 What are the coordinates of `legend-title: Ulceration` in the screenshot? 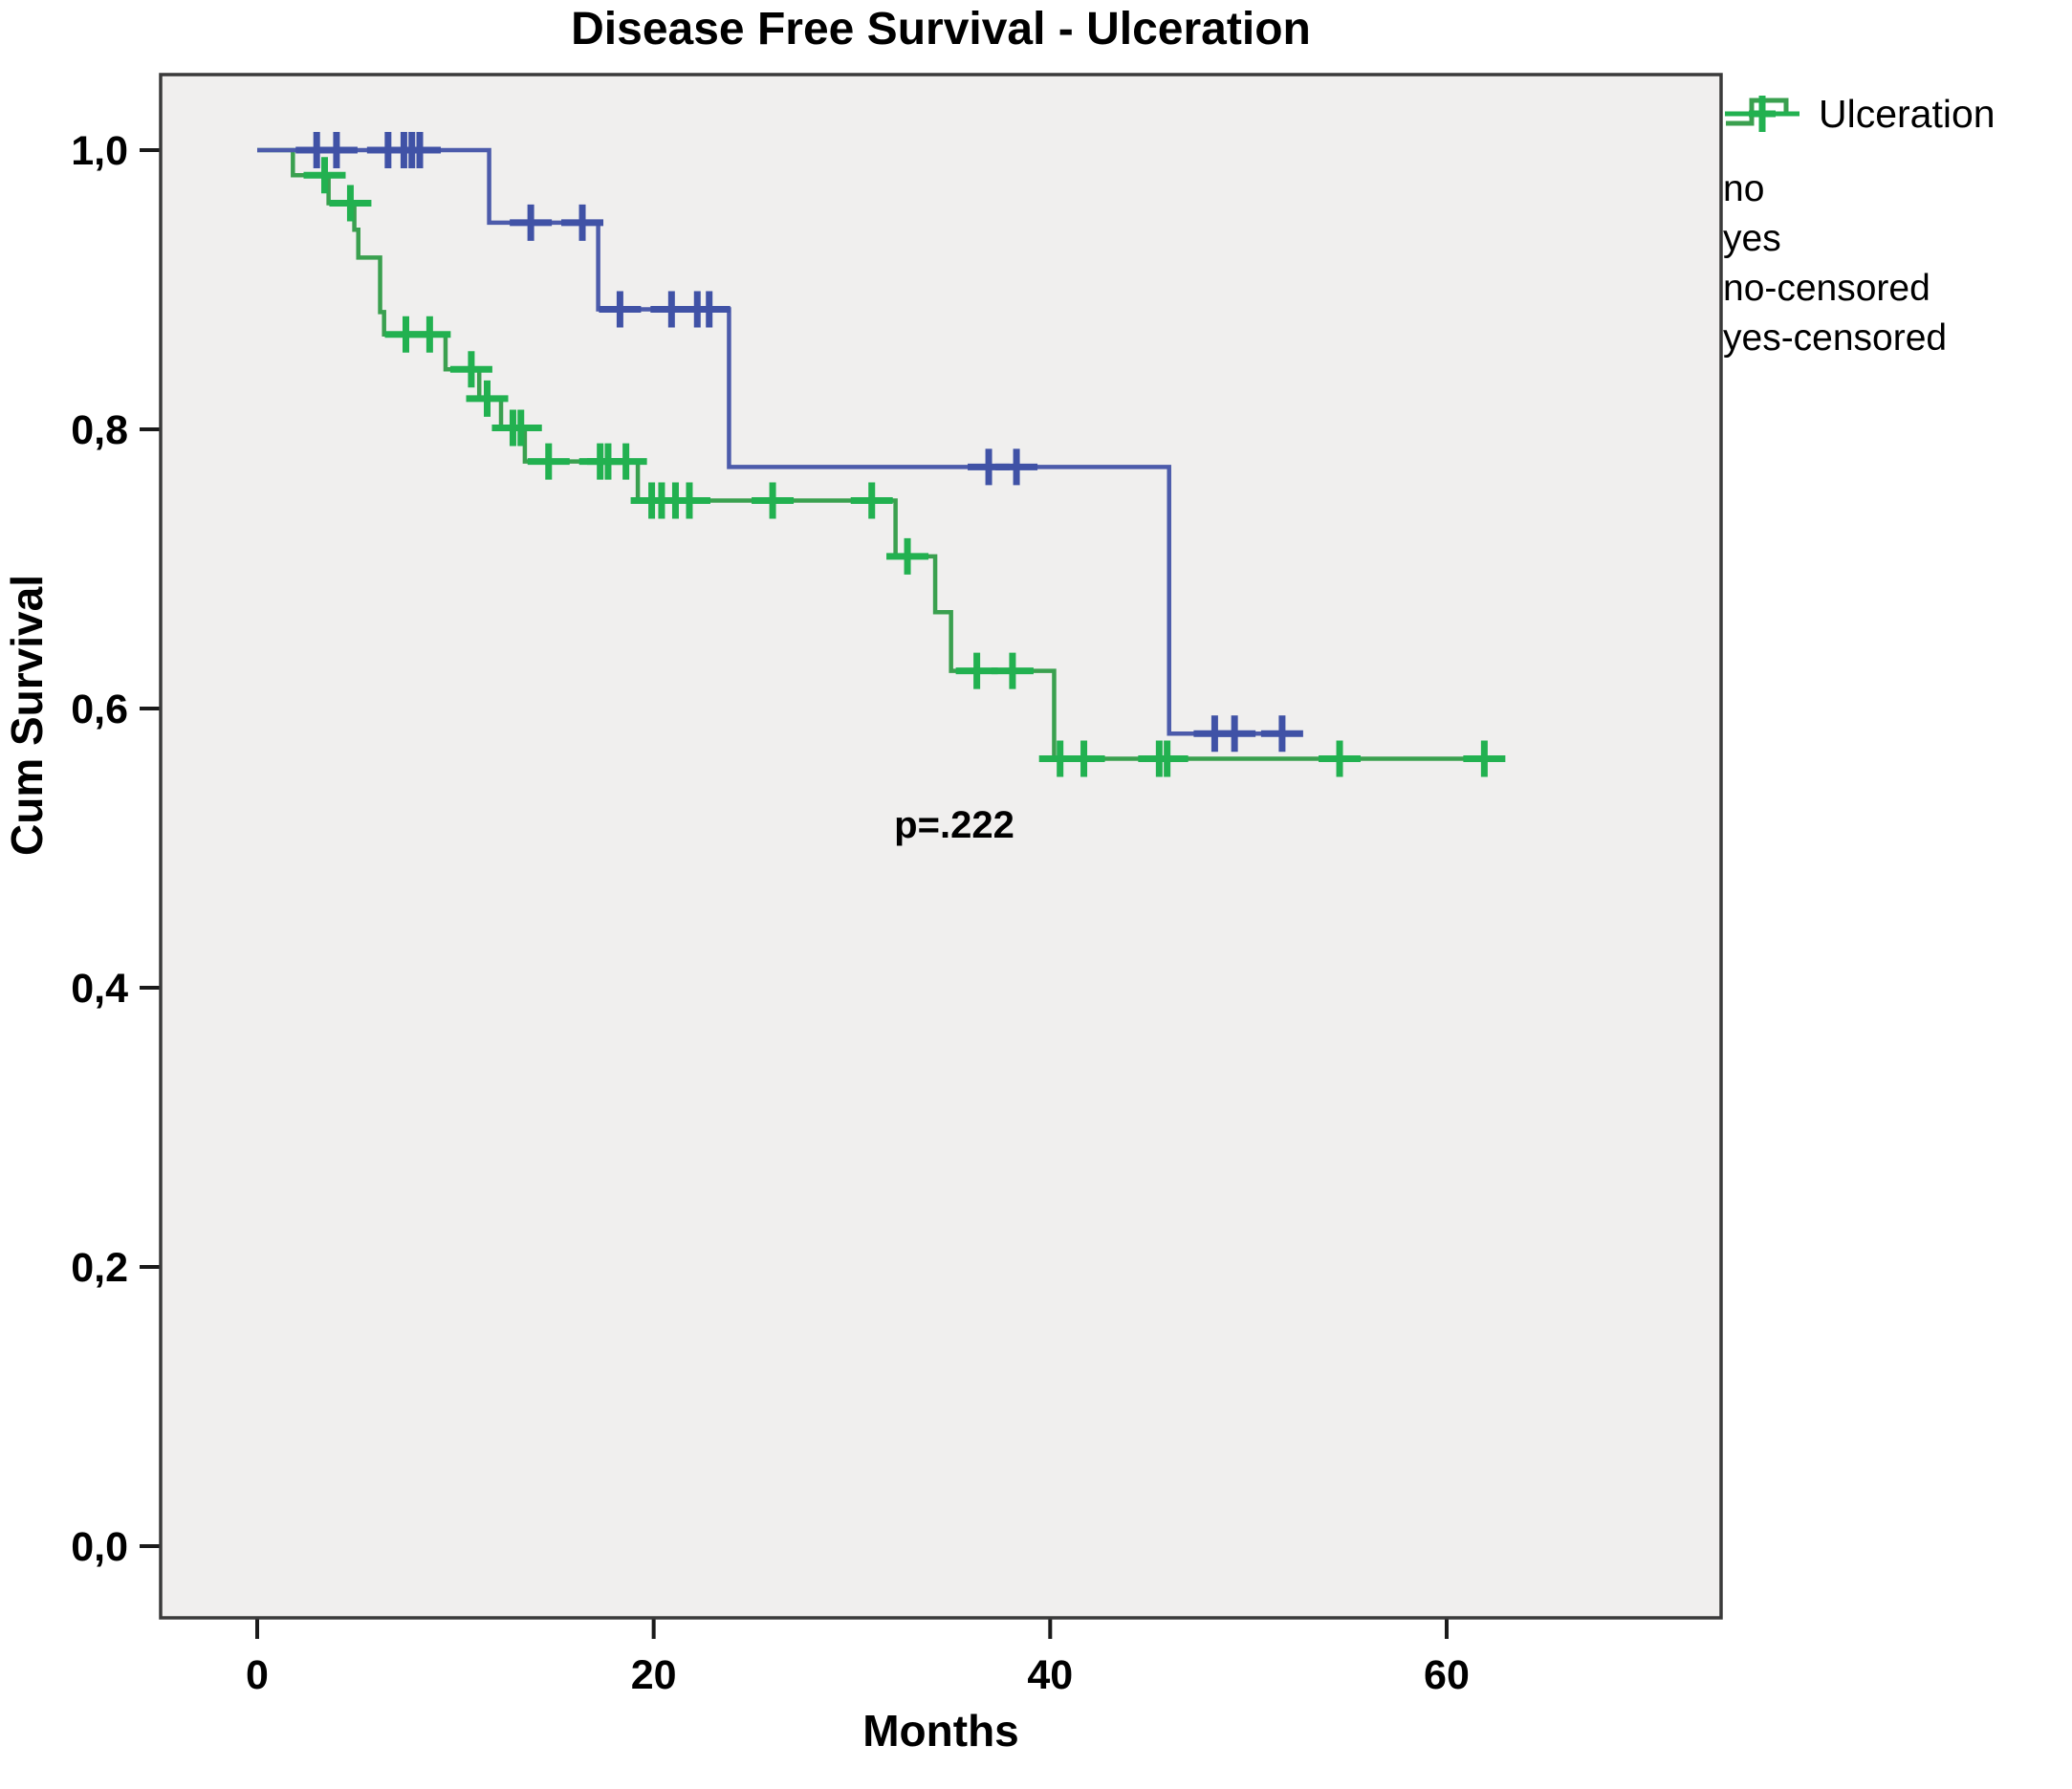 It's located at (1907, 114).